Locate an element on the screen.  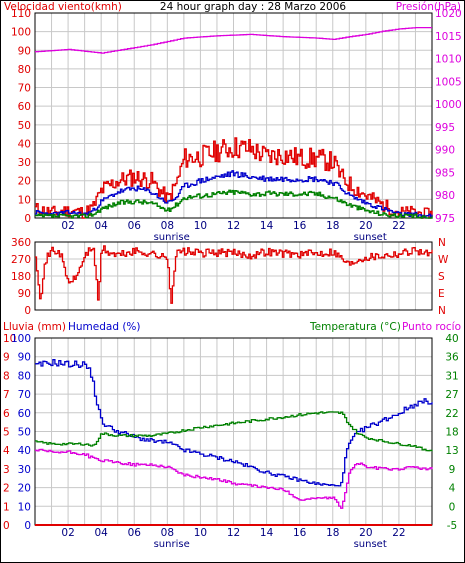
wind-y-tick: 100 is located at coordinates (21, 33).